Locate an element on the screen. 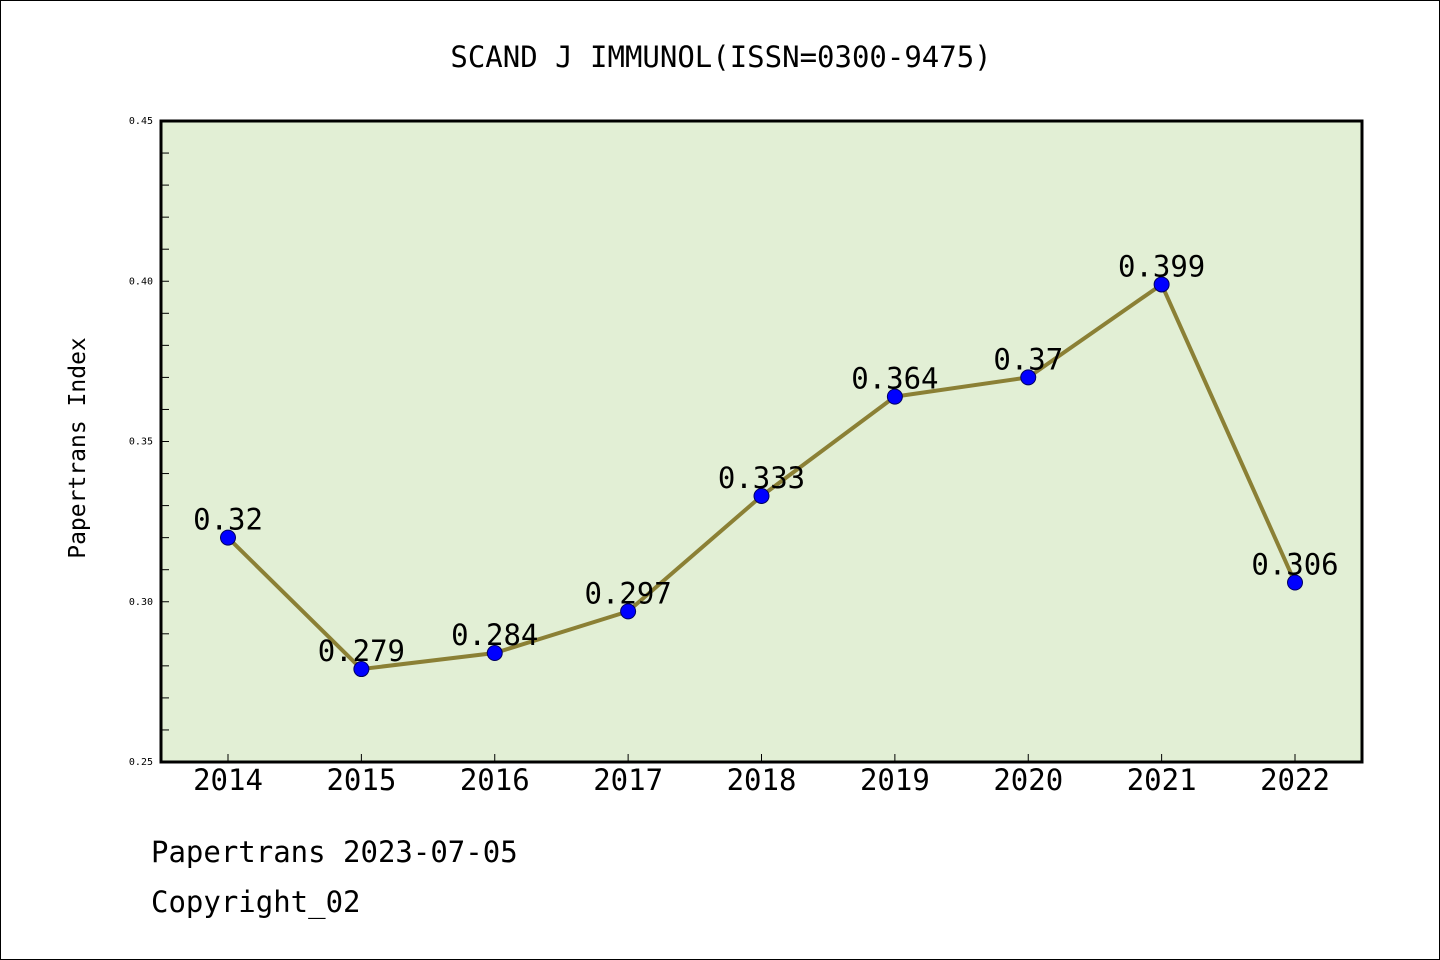 The image size is (1440, 960). y-axis: 0.25 0.30 0.35 0.40 0.45 is located at coordinates (149, 442).